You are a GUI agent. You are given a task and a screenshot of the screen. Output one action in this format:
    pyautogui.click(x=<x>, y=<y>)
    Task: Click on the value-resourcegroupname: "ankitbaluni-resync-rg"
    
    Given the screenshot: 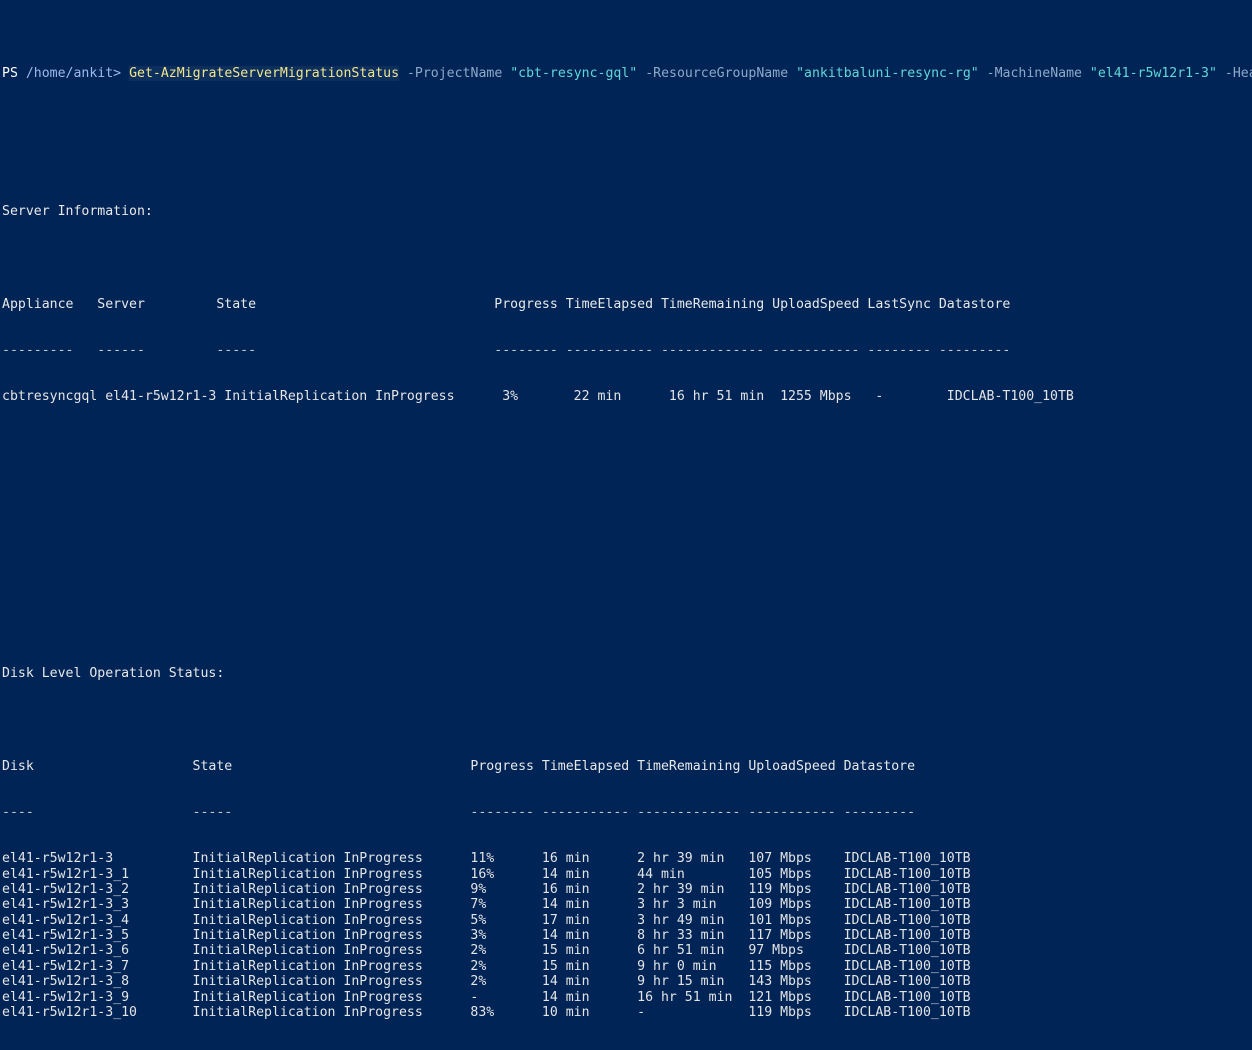 What is the action you would take?
    pyautogui.click(x=887, y=73)
    